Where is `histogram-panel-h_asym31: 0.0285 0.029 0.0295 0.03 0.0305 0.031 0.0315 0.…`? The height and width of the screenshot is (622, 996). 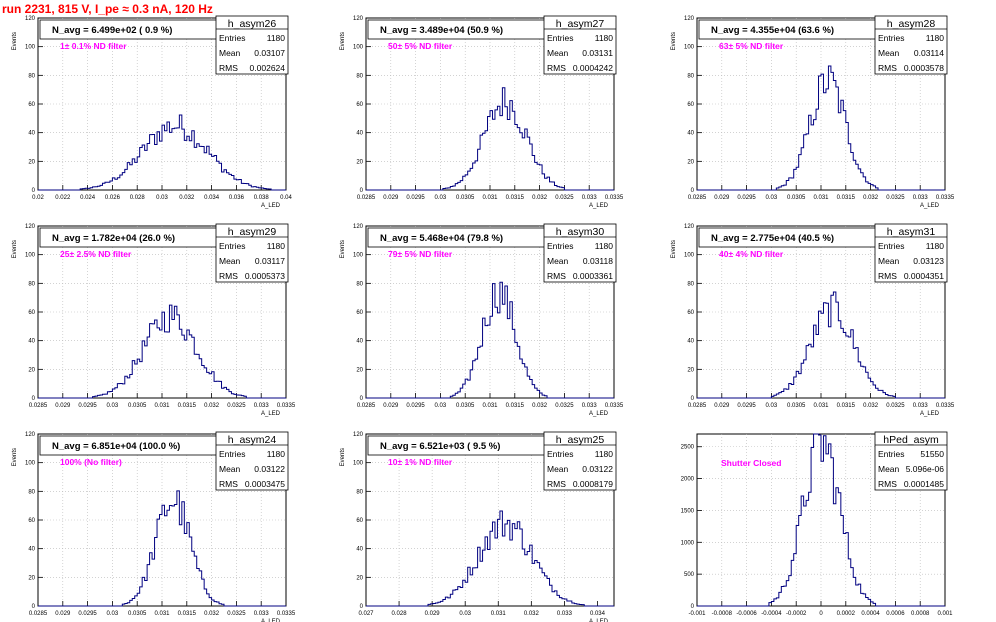
histogram-panel-h_asym31: 0.0285 0.029 0.0295 0.03 0.0305 0.031 0.0315 0.… is located at coordinates (813, 320).